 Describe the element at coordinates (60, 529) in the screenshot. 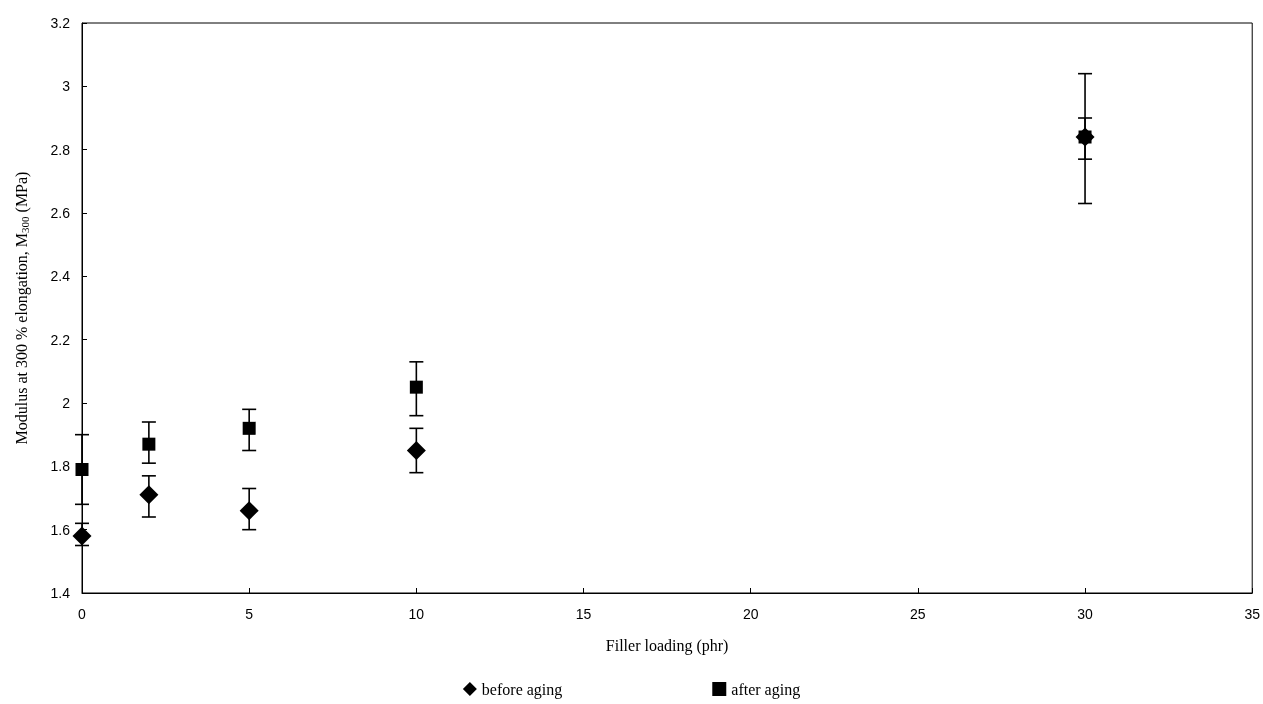

I see `y-tick-label: 1.6` at that location.